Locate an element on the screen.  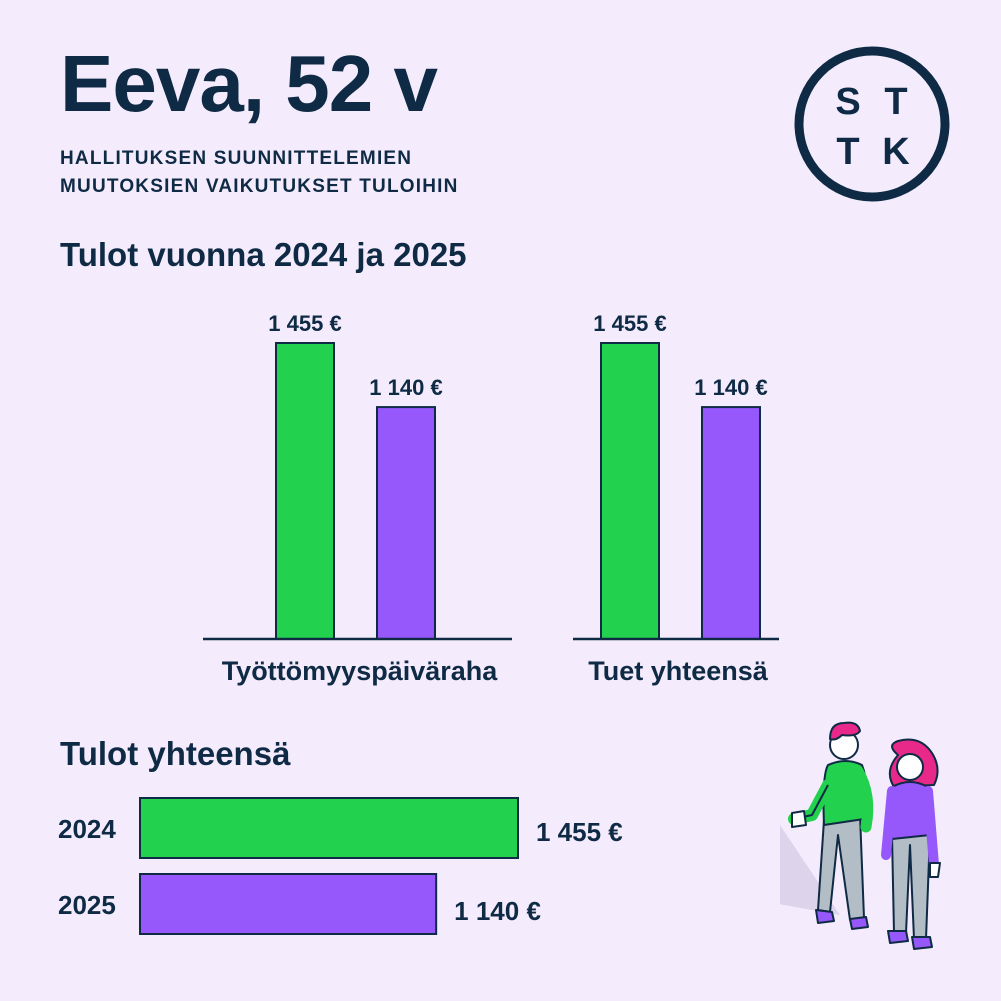
total-value-label-1: 1 455 € is located at coordinates (579, 832).